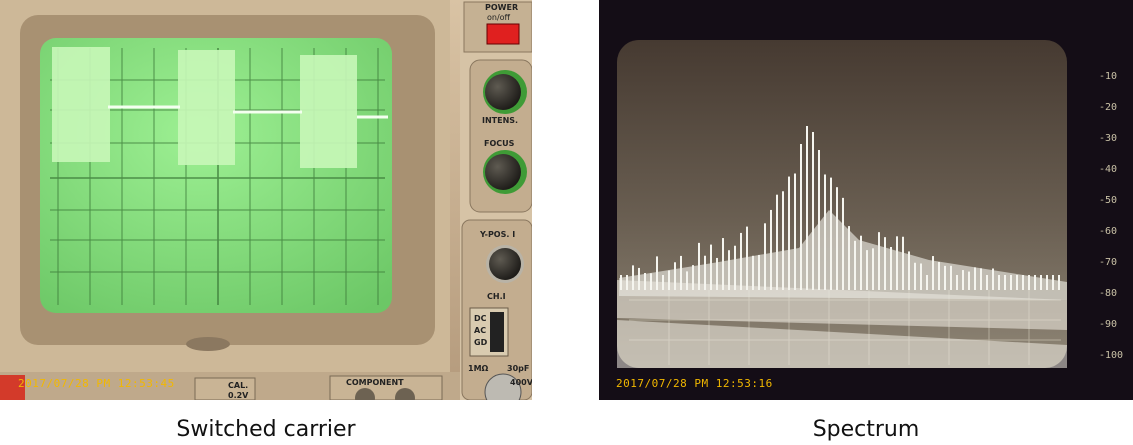 This screenshot has width=1133, height=445. Describe the element at coordinates (694, 383) in the screenshot. I see `photo-timestamp: 2017/07/28 PM 12:53:16` at that location.